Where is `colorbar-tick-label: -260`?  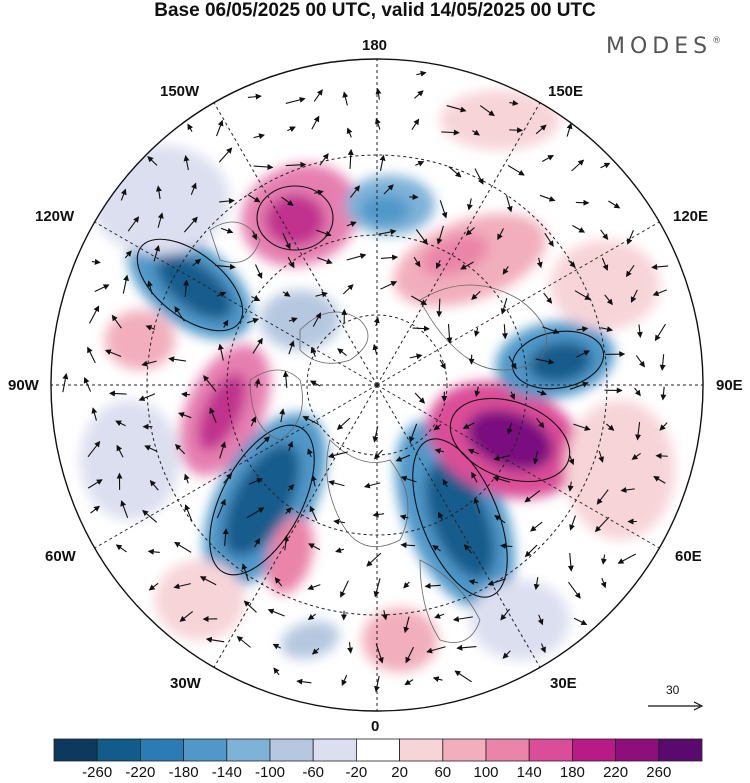 colorbar-tick-label: -260 is located at coordinates (97, 772).